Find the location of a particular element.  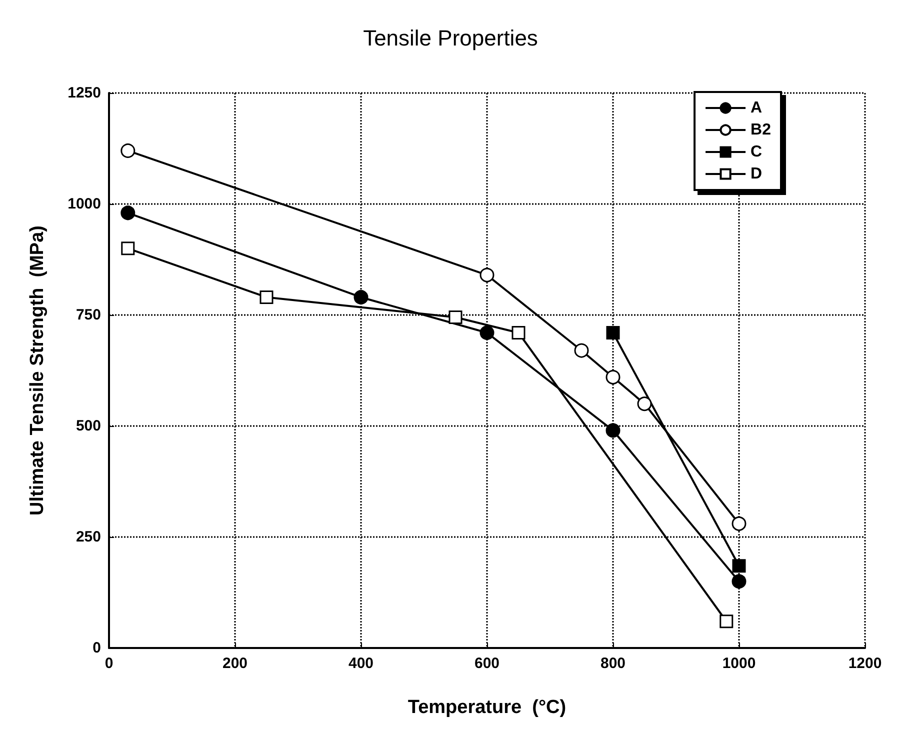

x-tick-label: 400 is located at coordinates (361, 663).